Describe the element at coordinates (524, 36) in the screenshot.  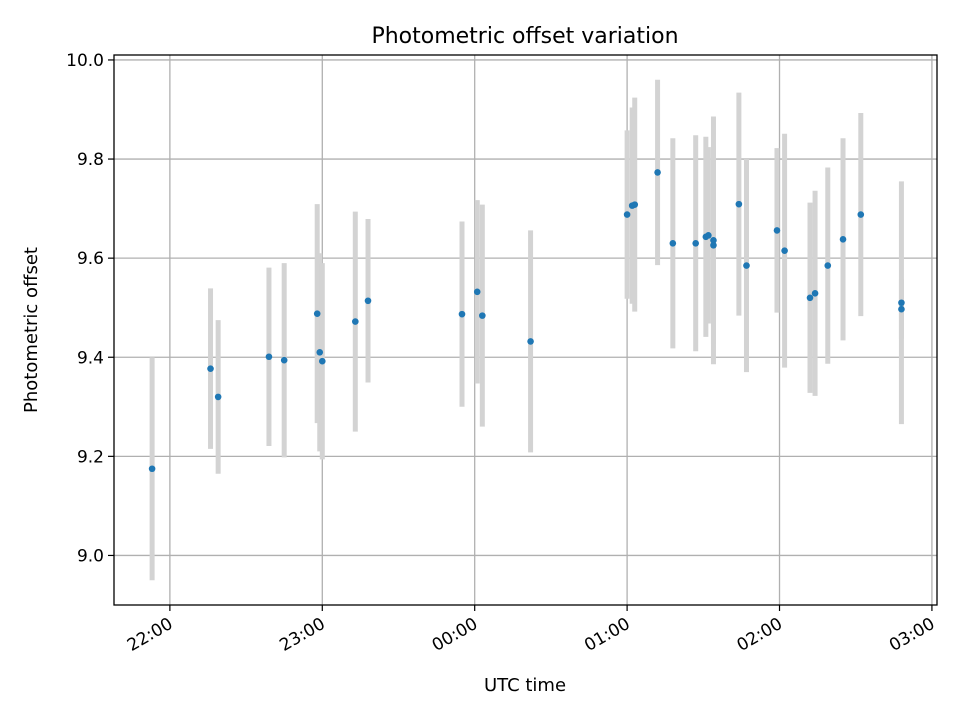
I see `chart-title: Photometric offset variation` at that location.